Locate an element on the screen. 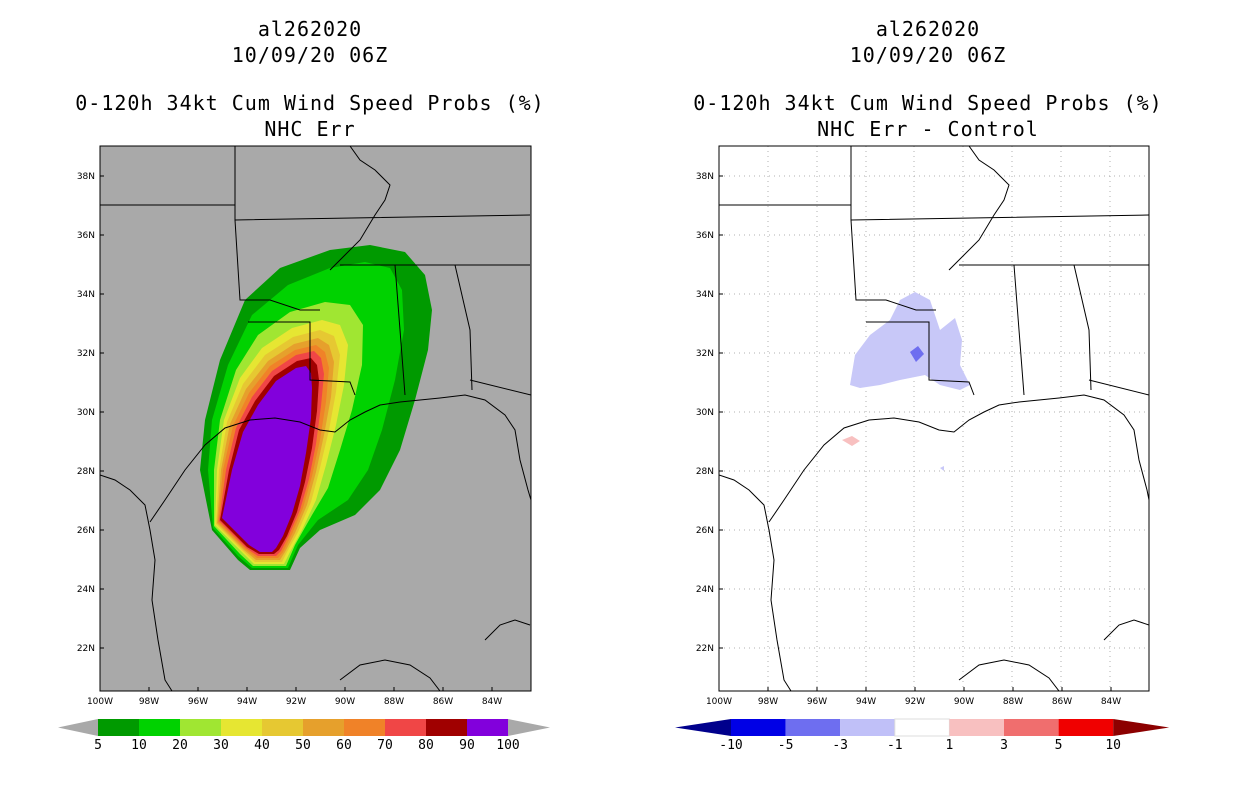 The width and height of the screenshot is (1236, 800). left-colorbar-label: 50 is located at coordinates (303, 745).